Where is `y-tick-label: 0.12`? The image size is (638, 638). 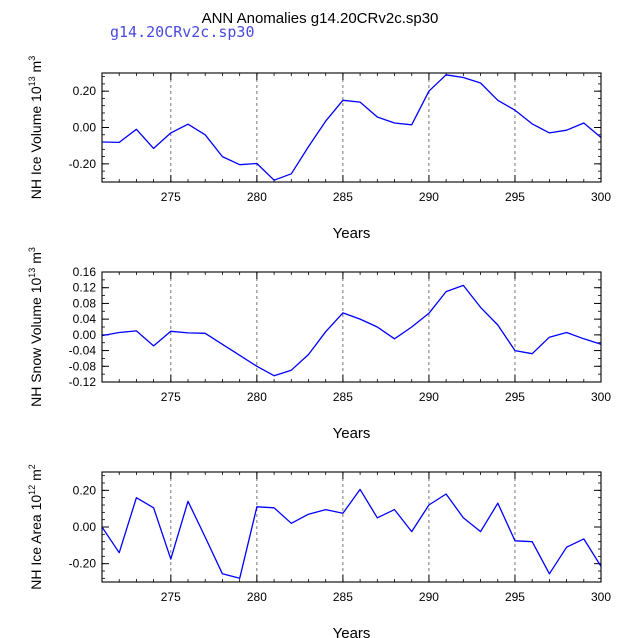
y-tick-label: 0.12 is located at coordinates (85, 288).